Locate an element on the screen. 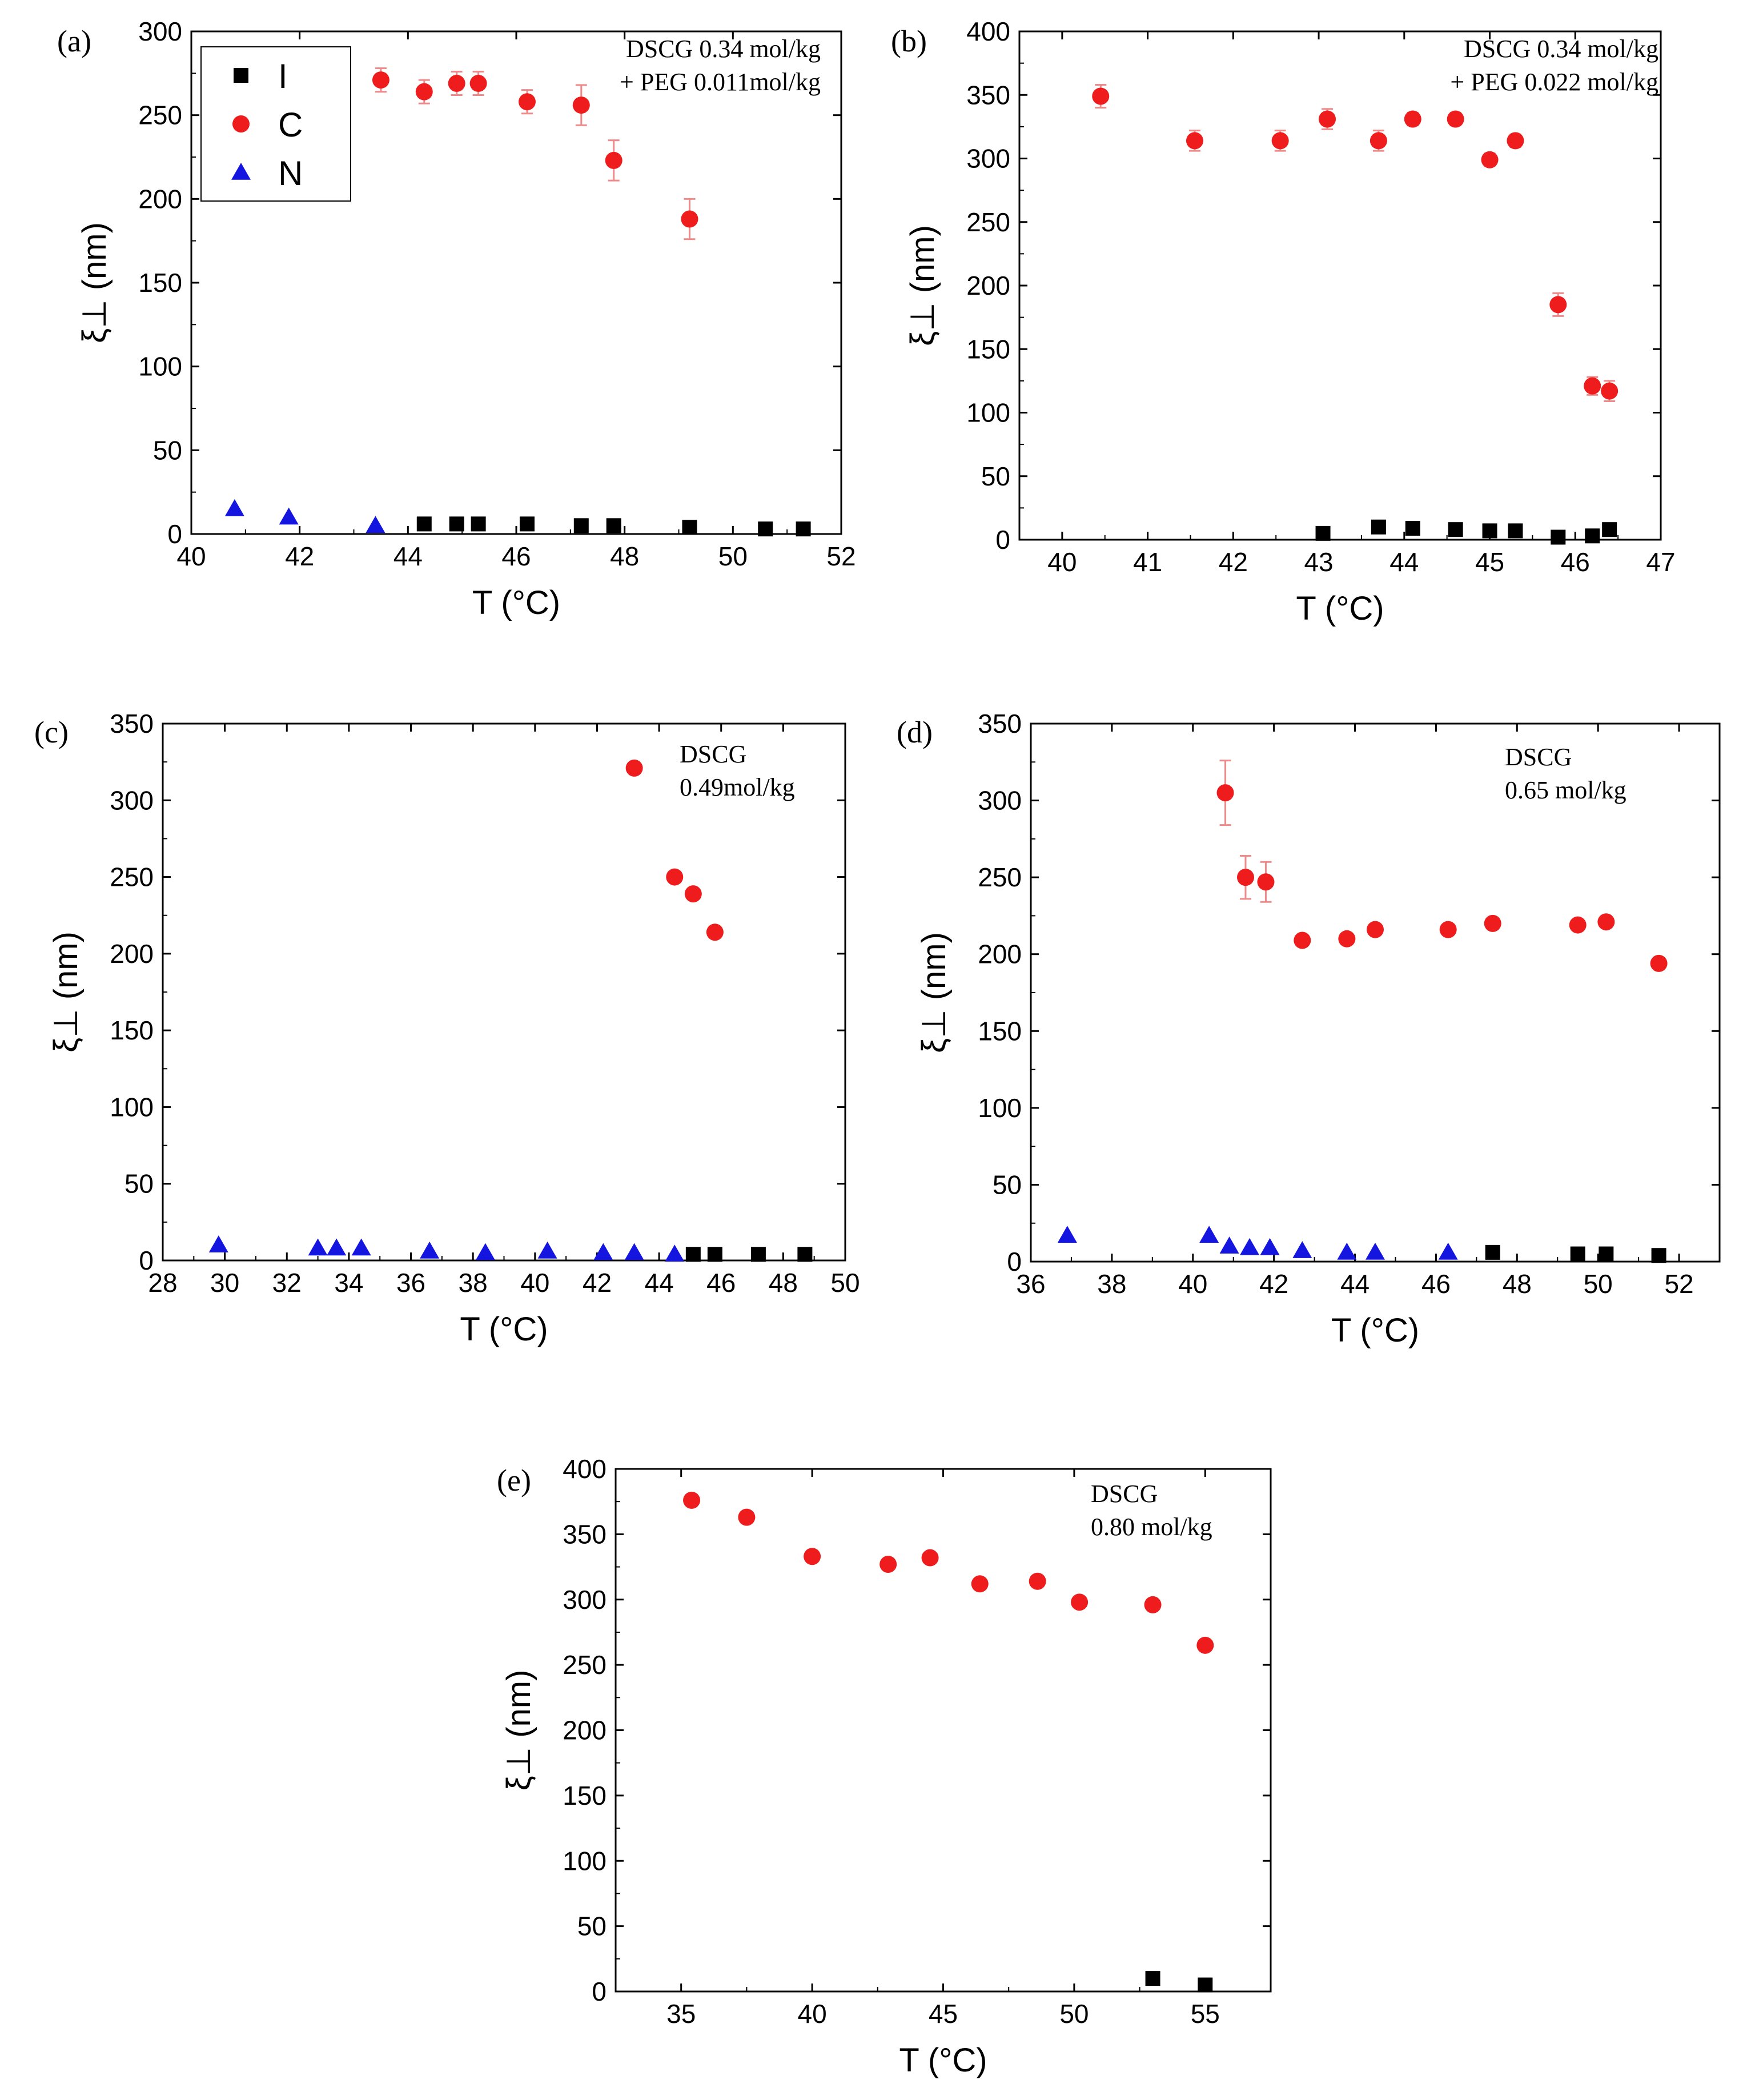 The image size is (1747, 2100). x-tick-label: 45 is located at coordinates (944, 2014).